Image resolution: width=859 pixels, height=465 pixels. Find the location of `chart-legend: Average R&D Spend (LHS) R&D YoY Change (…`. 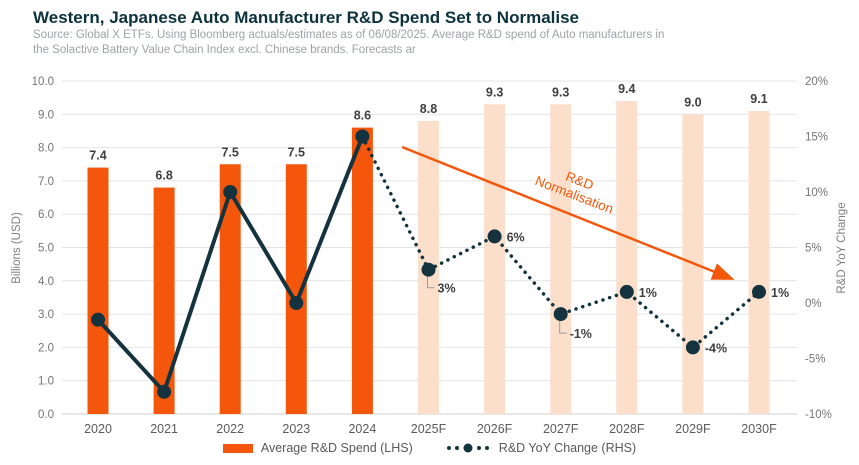

chart-legend: Average R&D Spend (LHS) R&D YoY Change (… is located at coordinates (429, 448).